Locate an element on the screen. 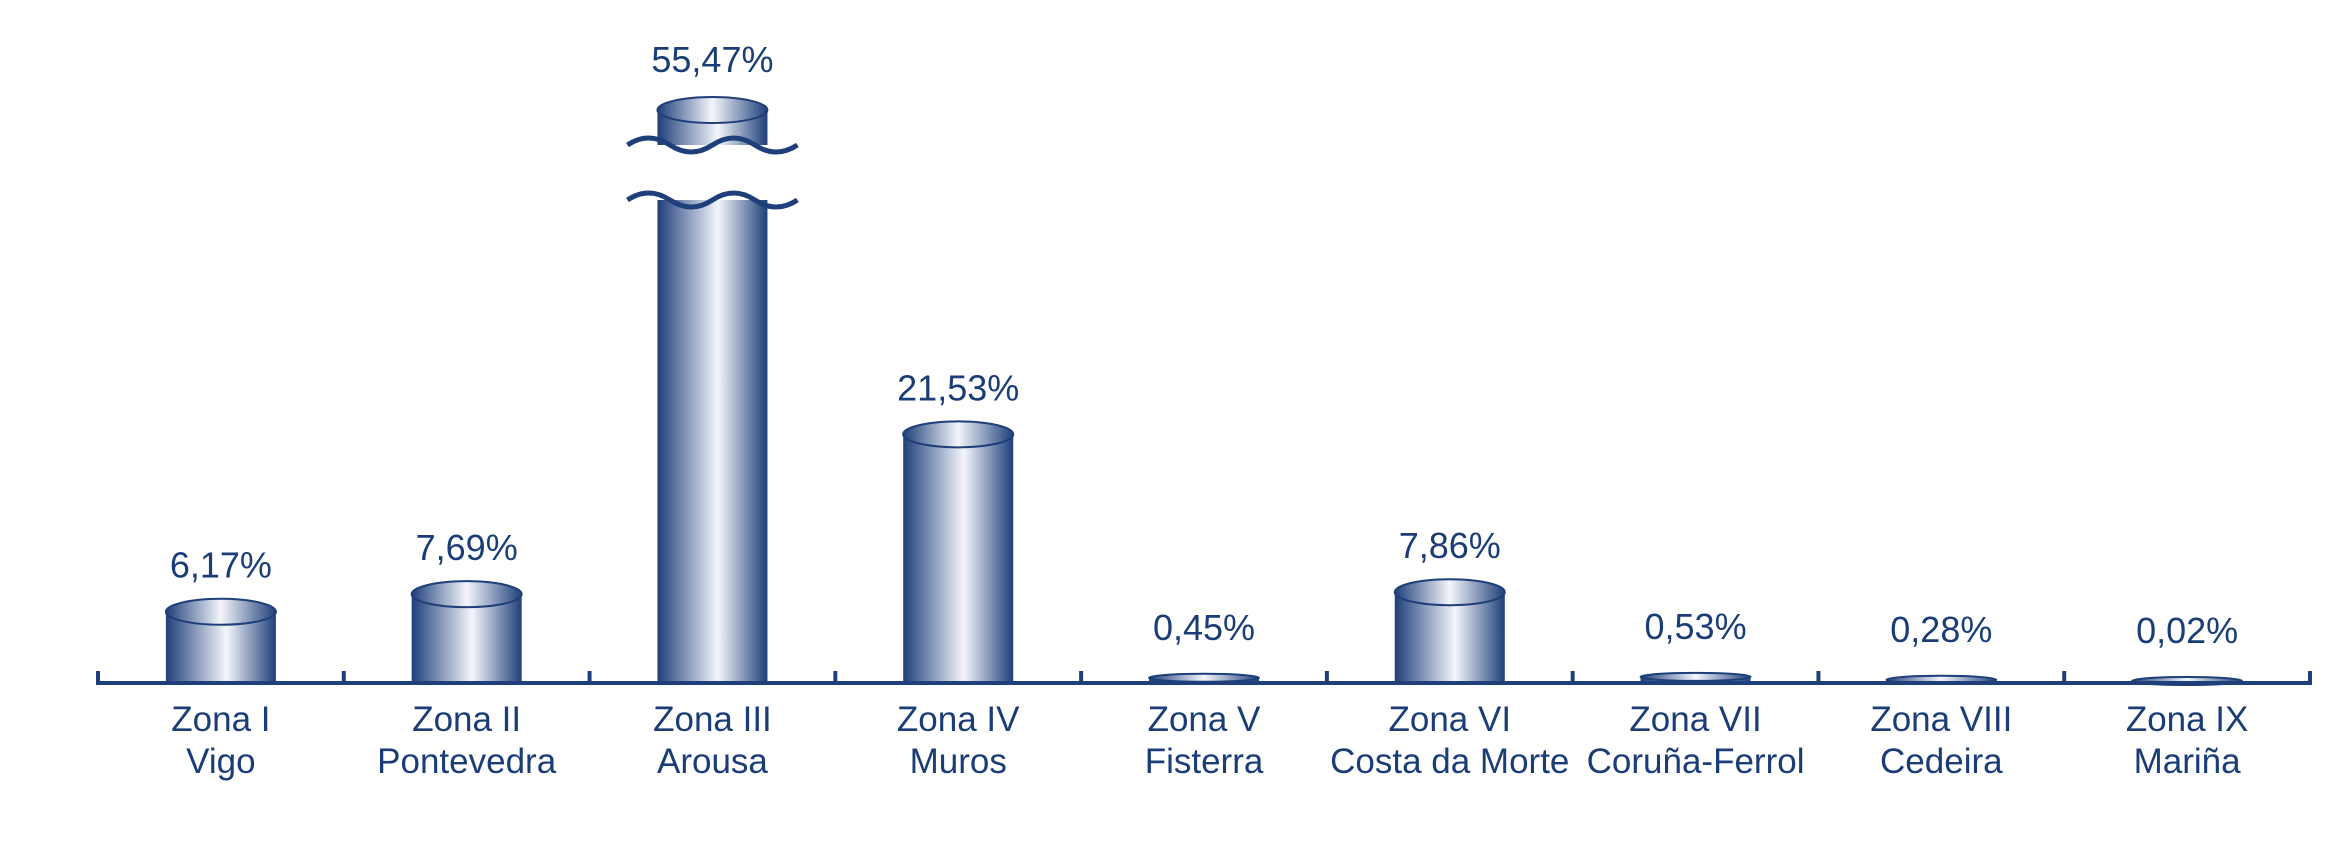 The image size is (2341, 841). category-label-place: Muros is located at coordinates (958, 761).